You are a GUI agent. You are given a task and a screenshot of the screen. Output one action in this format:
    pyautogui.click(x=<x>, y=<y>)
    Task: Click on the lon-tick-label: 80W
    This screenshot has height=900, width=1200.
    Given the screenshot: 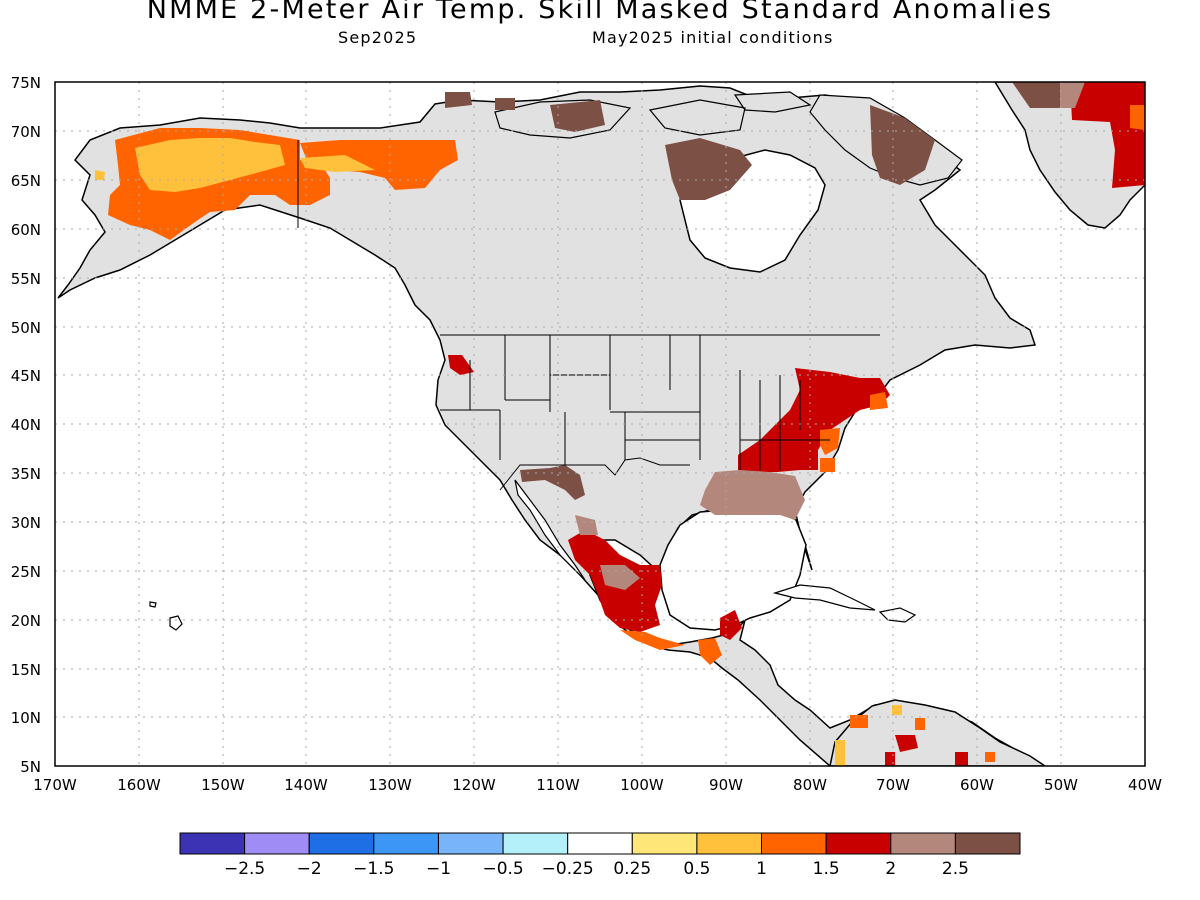 What is the action you would take?
    pyautogui.click(x=810, y=785)
    